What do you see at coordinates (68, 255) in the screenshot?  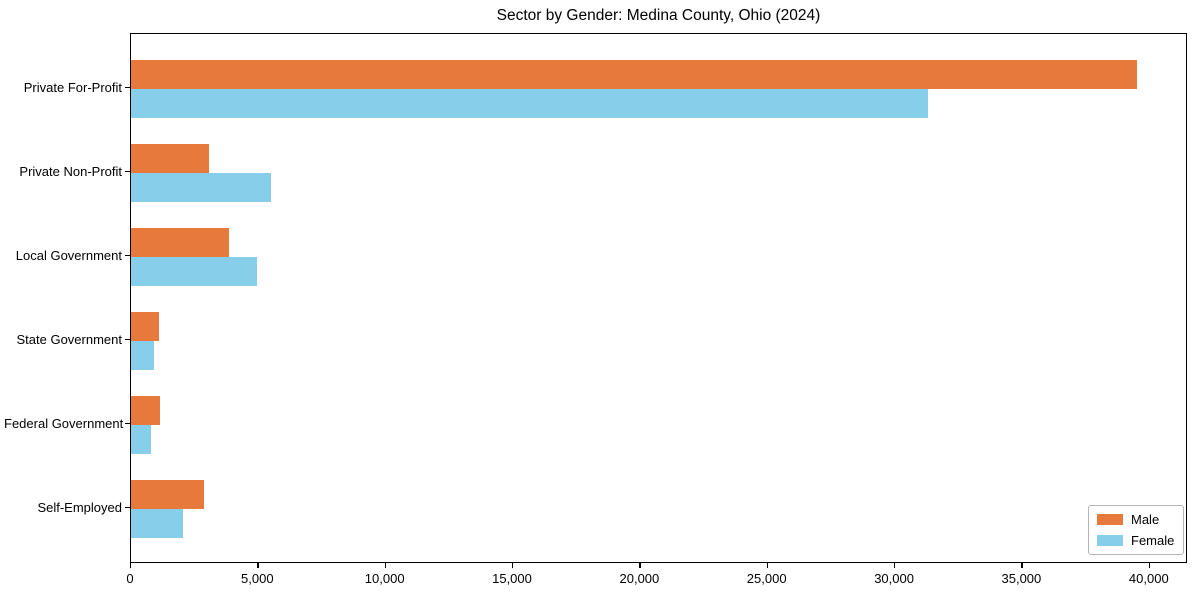 I see `y-tick-label-local-government: Local Government` at bounding box center [68, 255].